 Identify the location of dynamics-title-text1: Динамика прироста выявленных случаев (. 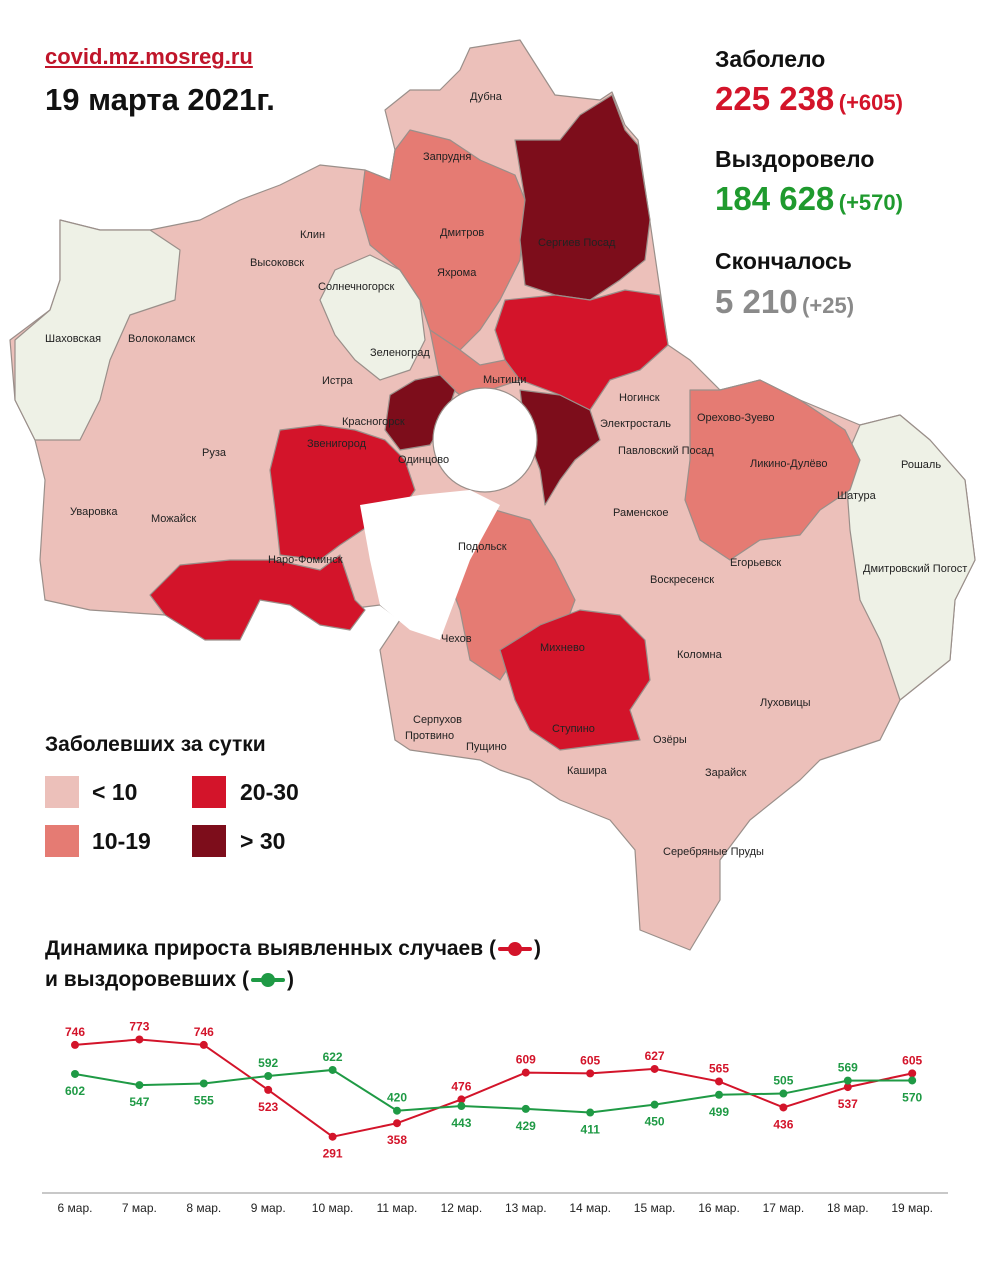
(270, 948).